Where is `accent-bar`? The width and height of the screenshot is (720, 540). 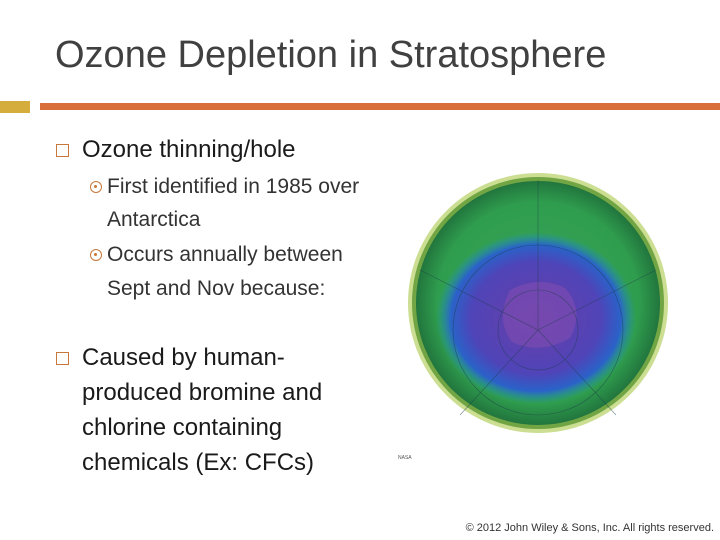 accent-bar is located at coordinates (15, 107).